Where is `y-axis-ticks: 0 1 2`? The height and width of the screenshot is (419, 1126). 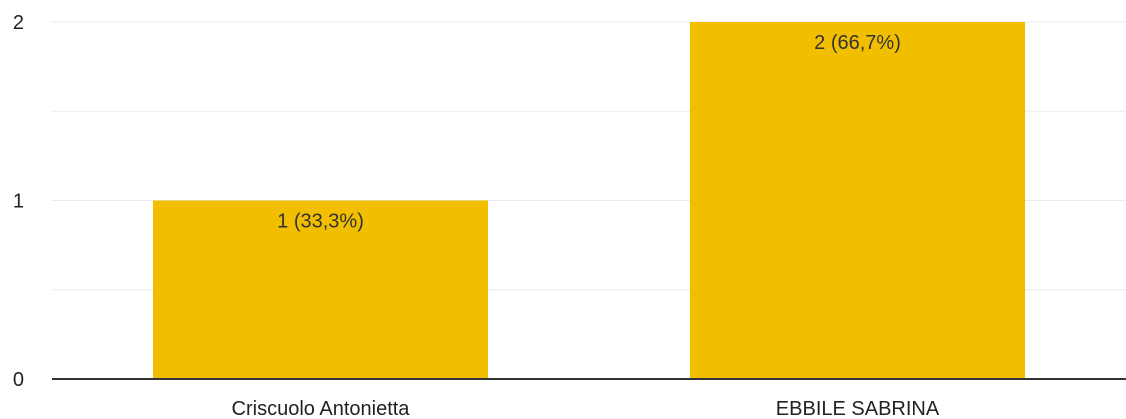
y-axis-ticks: 0 1 2 is located at coordinates (18, 201).